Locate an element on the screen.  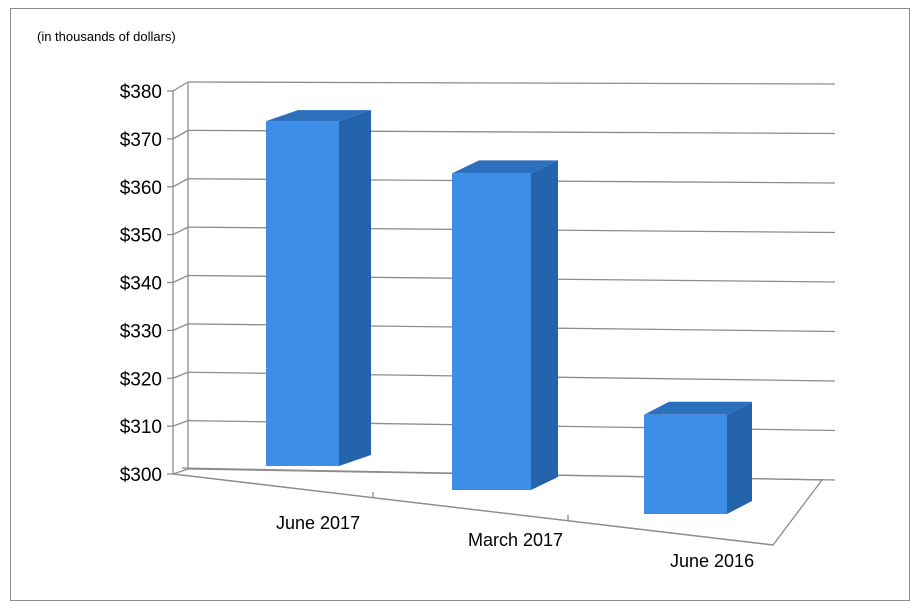
y-tick-label: $310 is located at coordinates (141, 427).